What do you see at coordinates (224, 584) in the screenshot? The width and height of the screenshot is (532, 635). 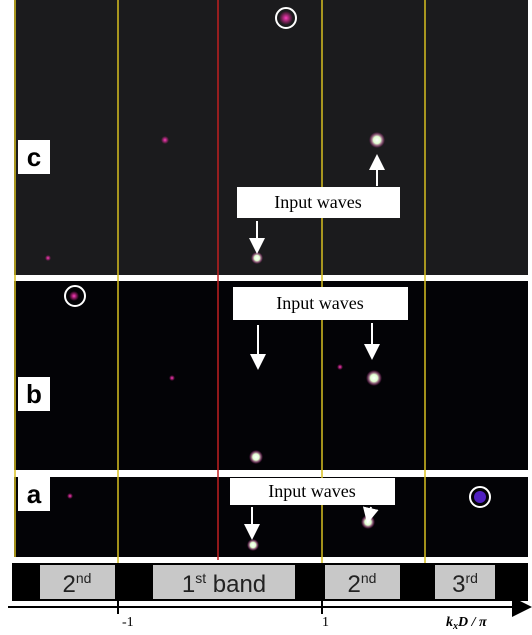 I see `band-label: 1st band` at bounding box center [224, 584].